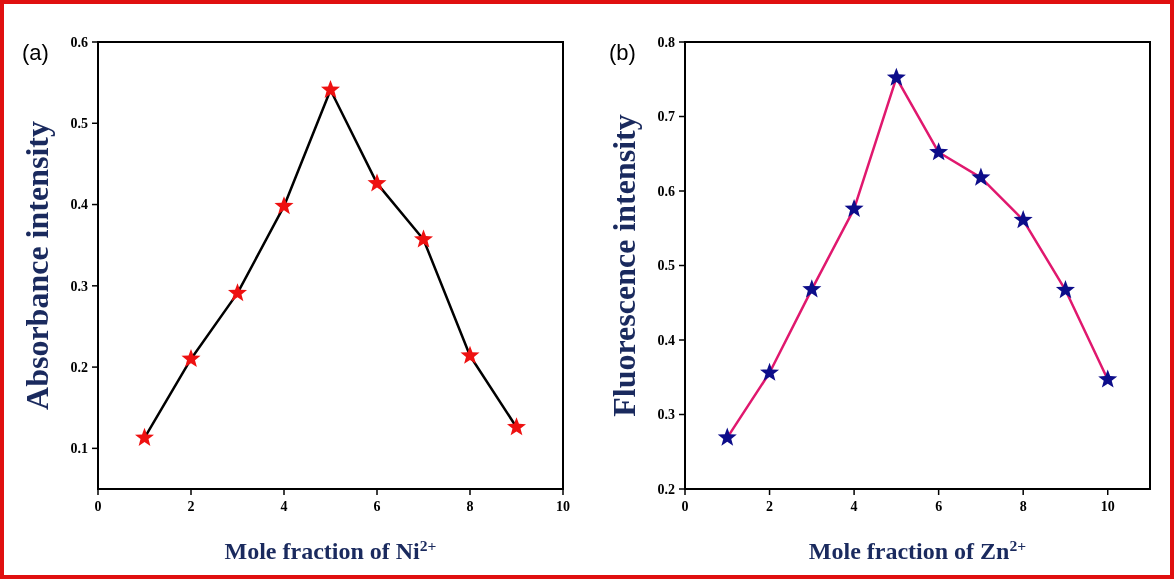 Image resolution: width=1174 pixels, height=579 pixels. I want to click on y-tick-label: 0.7, so click(666, 117).